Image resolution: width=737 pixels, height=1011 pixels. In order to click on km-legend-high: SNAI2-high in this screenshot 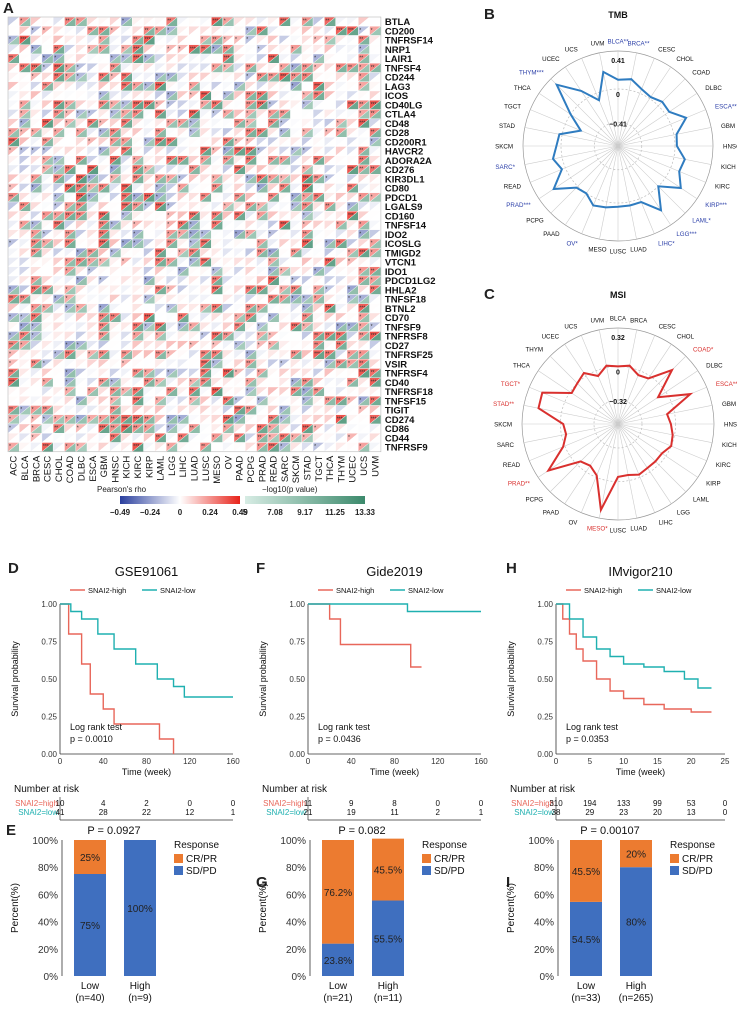, I will do `click(107, 590)`.